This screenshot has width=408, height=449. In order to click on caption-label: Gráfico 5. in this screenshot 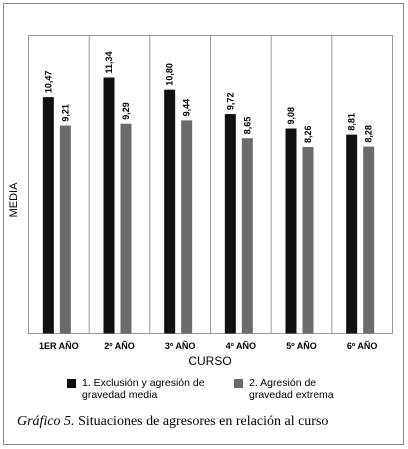, I will do `click(46, 421)`.